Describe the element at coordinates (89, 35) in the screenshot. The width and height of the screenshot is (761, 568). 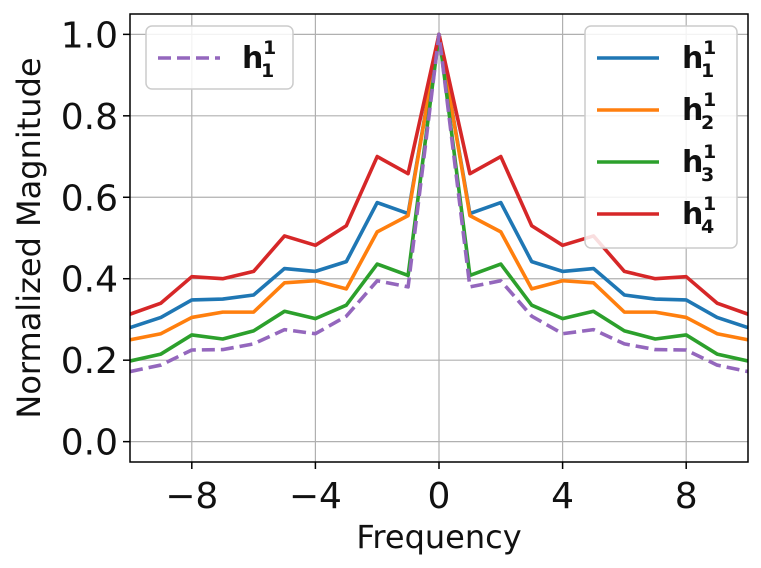
I see `y-tick-label: 1.0` at that location.